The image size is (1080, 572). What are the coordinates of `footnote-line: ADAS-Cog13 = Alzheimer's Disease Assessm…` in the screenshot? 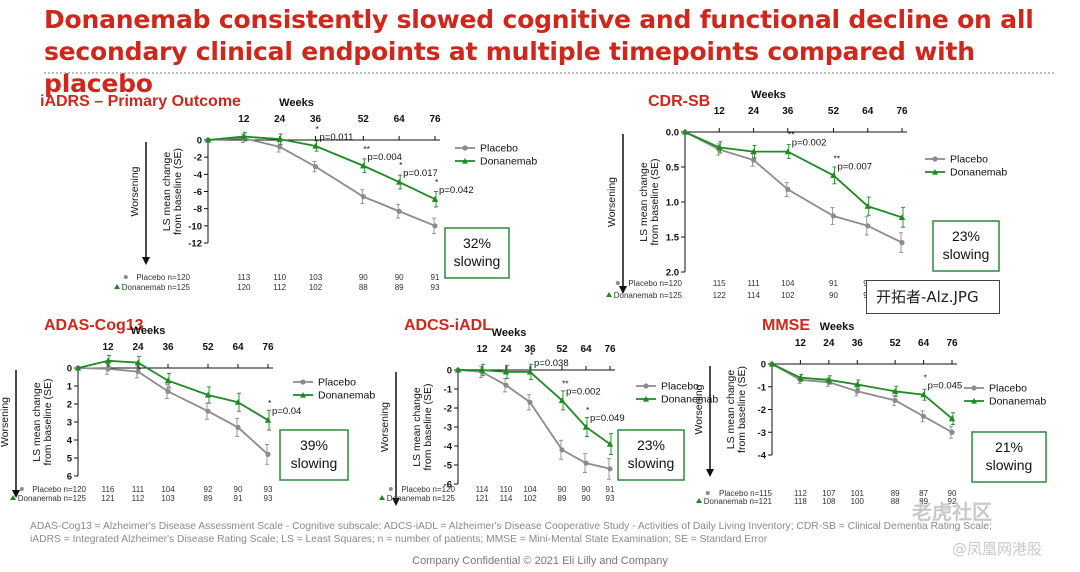 It's located at (511, 526).